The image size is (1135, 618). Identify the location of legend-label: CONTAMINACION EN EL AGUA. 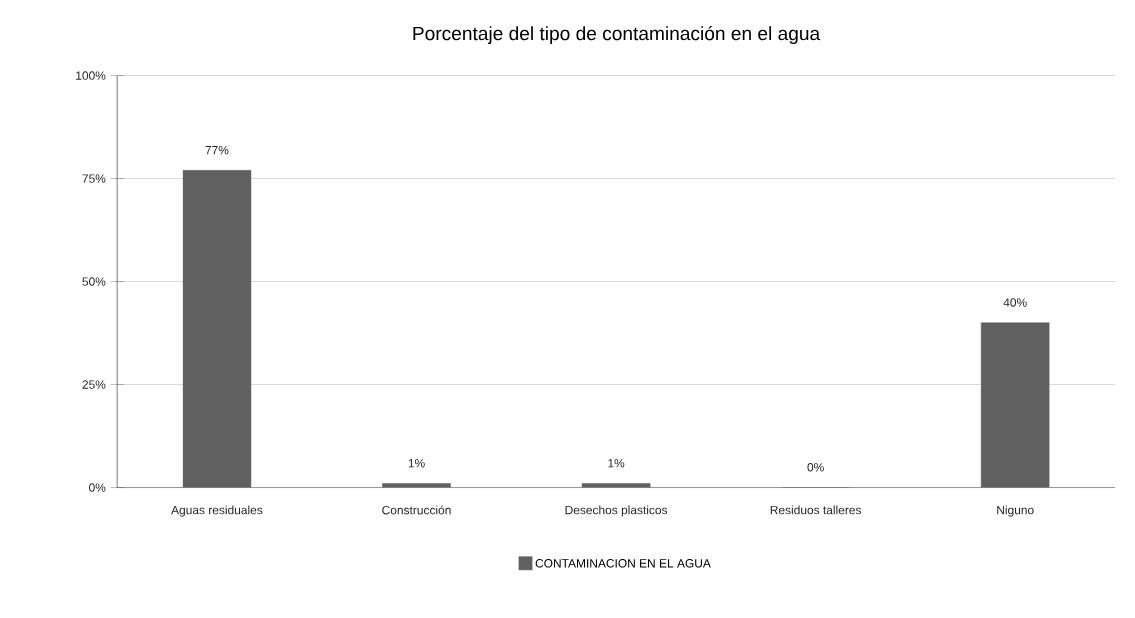
(623, 563).